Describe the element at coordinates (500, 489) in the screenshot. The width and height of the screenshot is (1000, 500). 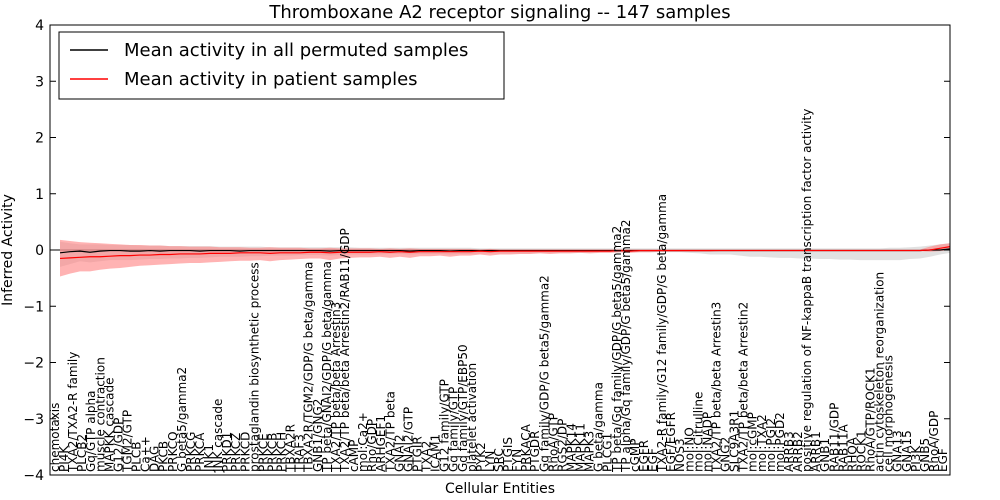
I see `x-axis-label: Cellular Entities` at that location.